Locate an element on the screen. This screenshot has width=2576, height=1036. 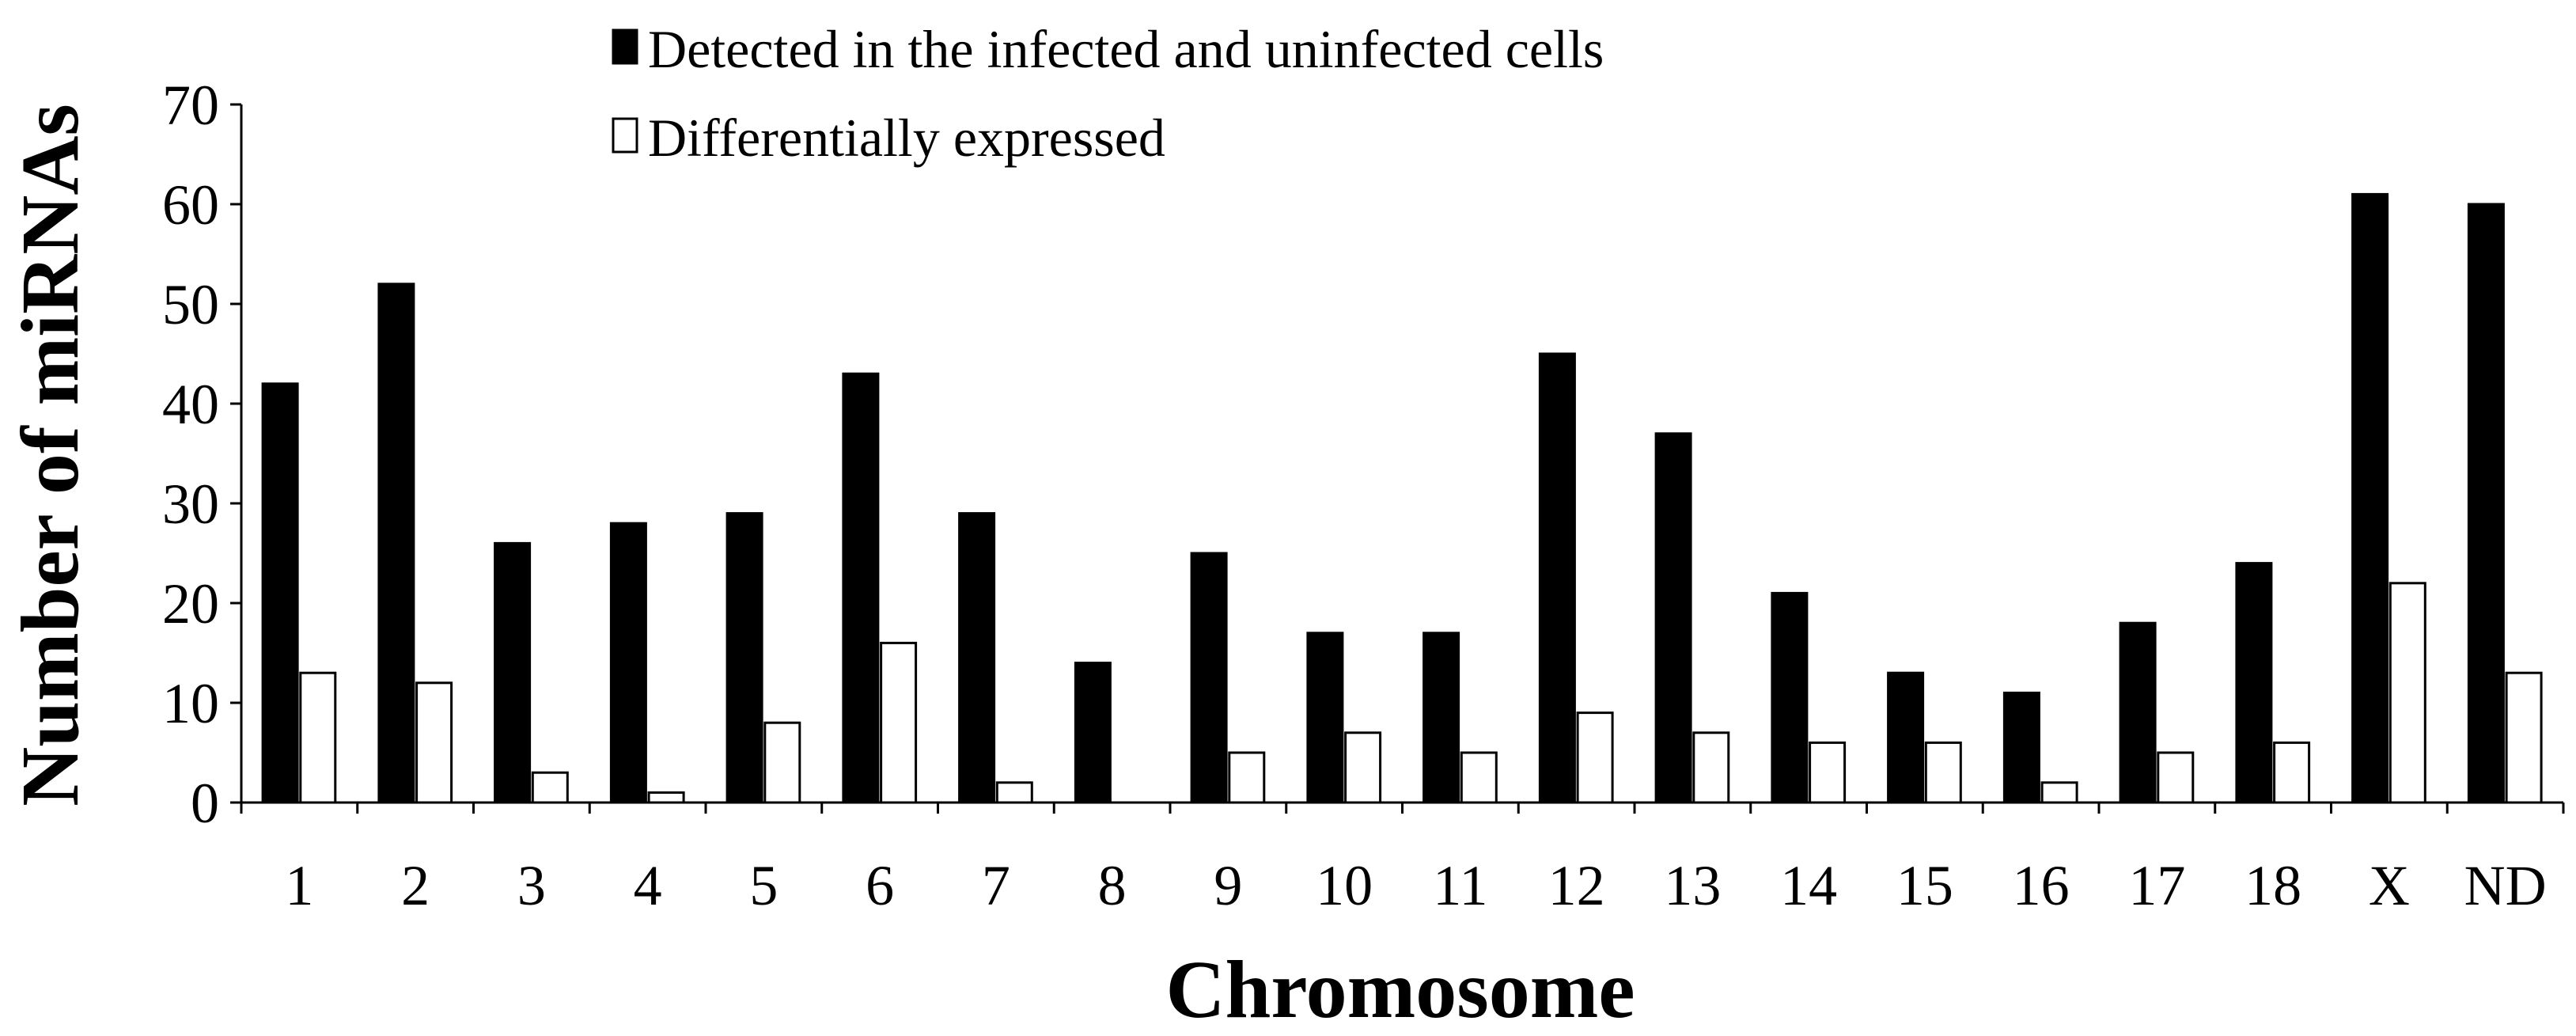
x-tick-label: 6 is located at coordinates (880, 886).